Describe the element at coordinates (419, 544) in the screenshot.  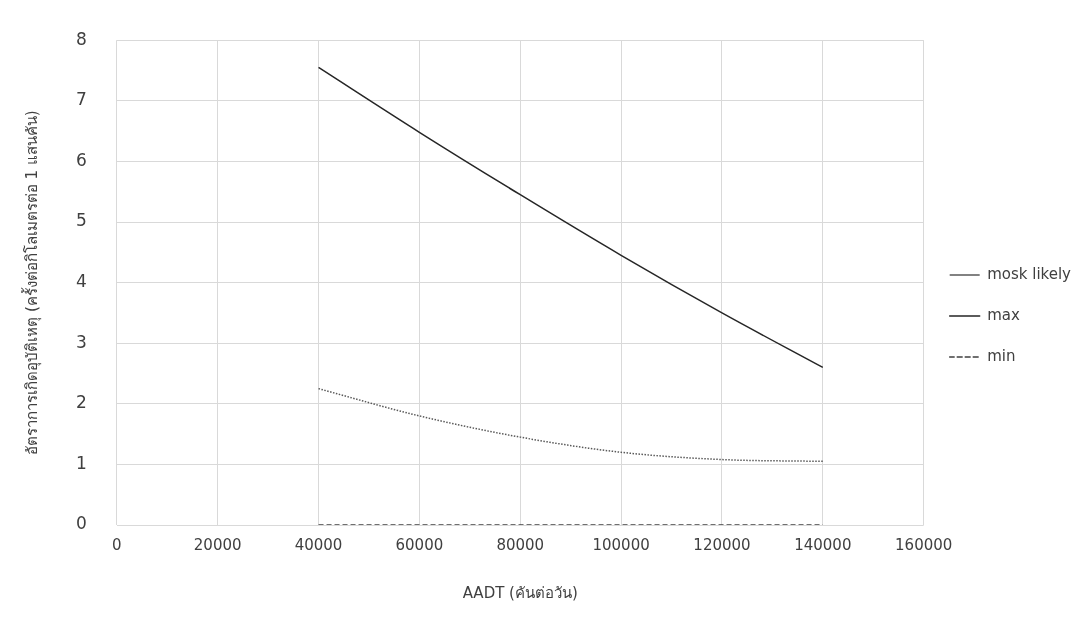
I see `x-tick-label: 60000` at that location.